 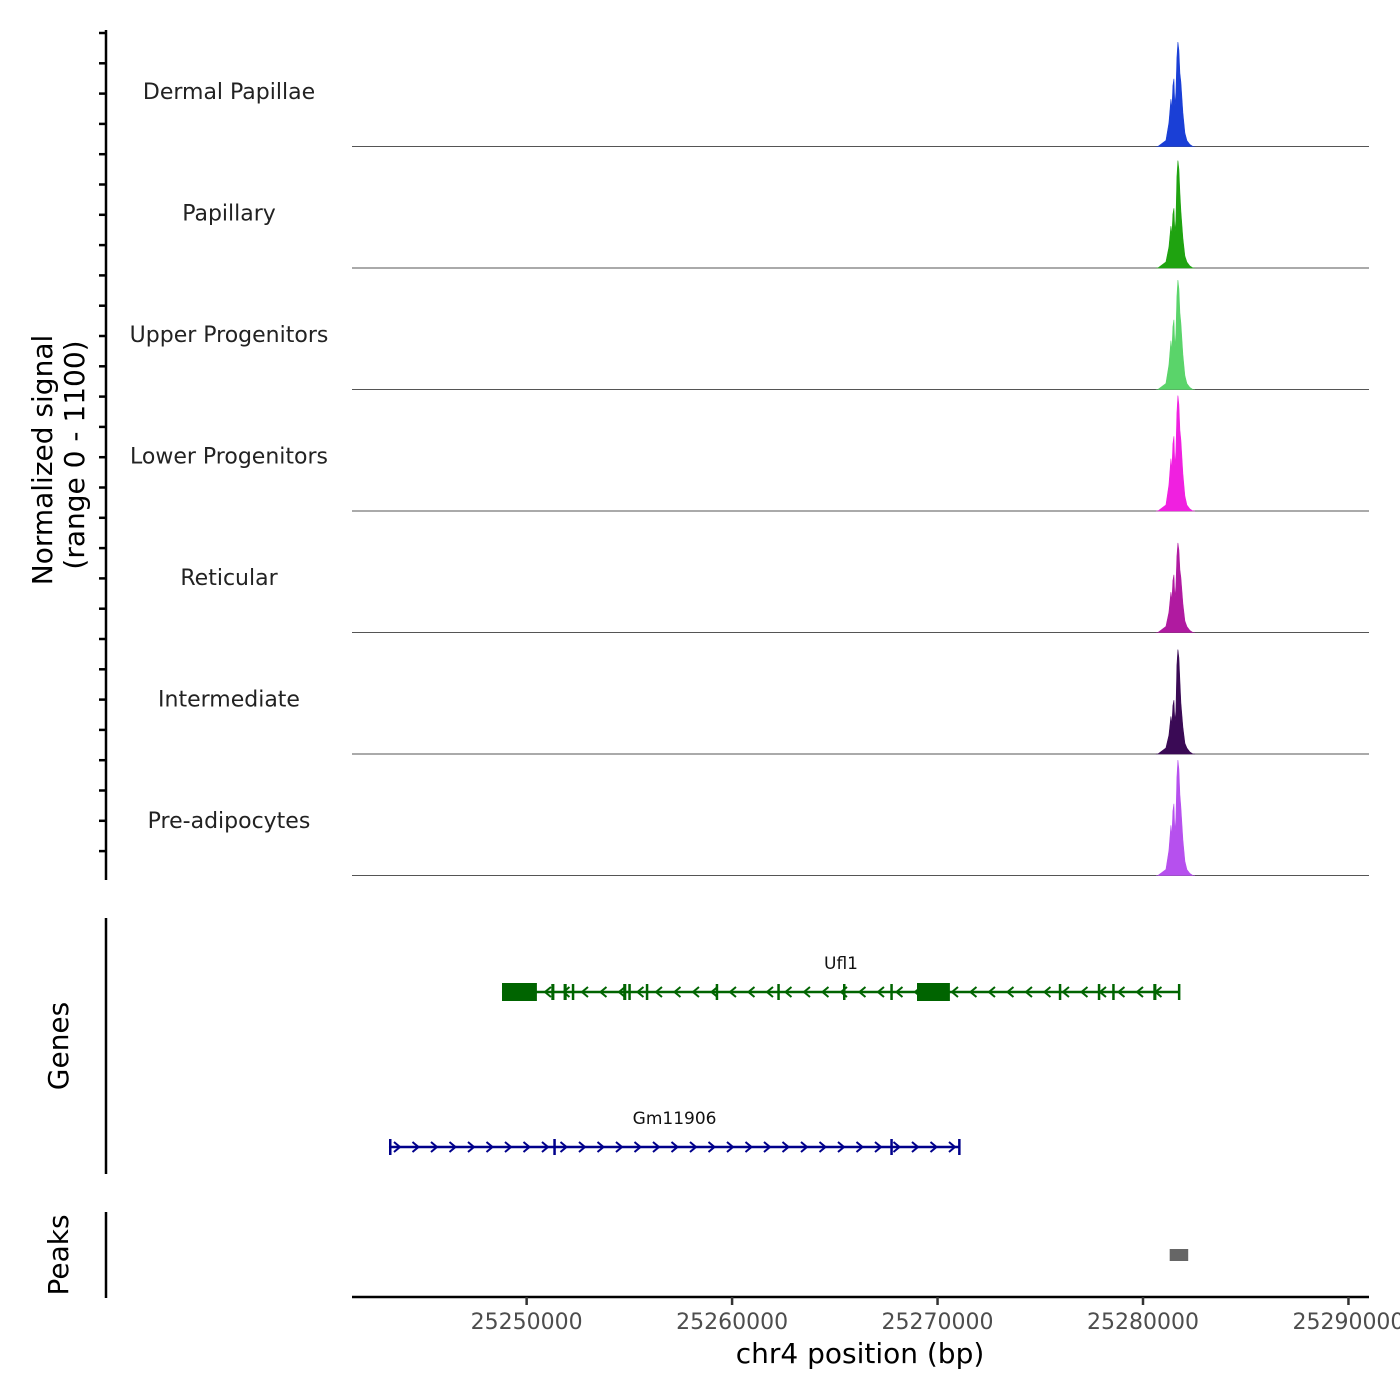 What do you see at coordinates (784, 1054) in the screenshot?
I see `genes-panel: Ufl1 Gm11906` at bounding box center [784, 1054].